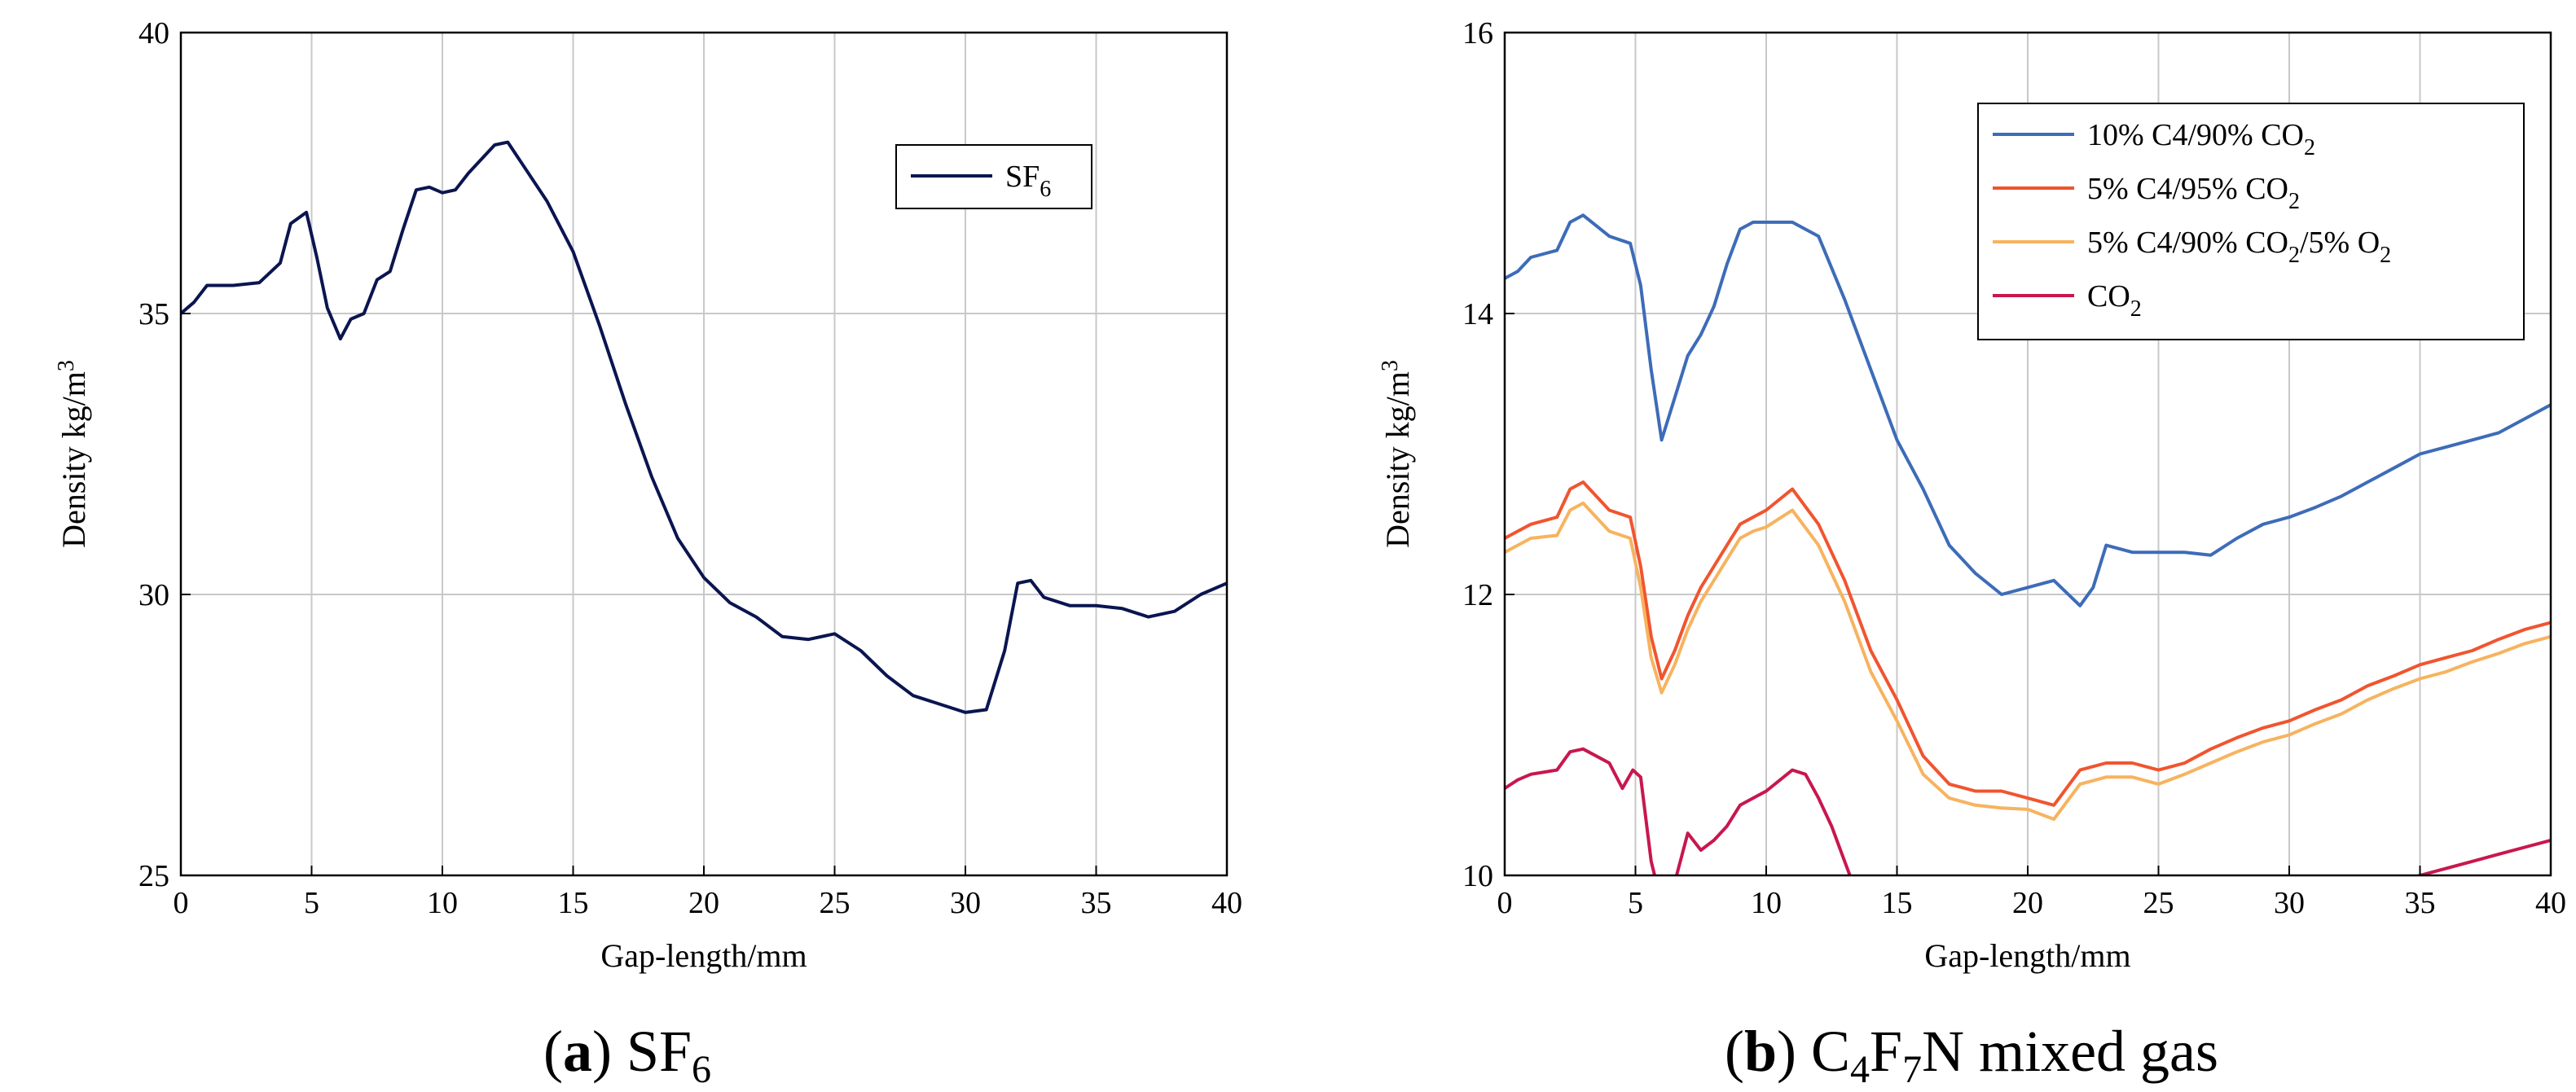  I want to click on legend-label-base: 5% C4/90% CO, so click(2187, 243).